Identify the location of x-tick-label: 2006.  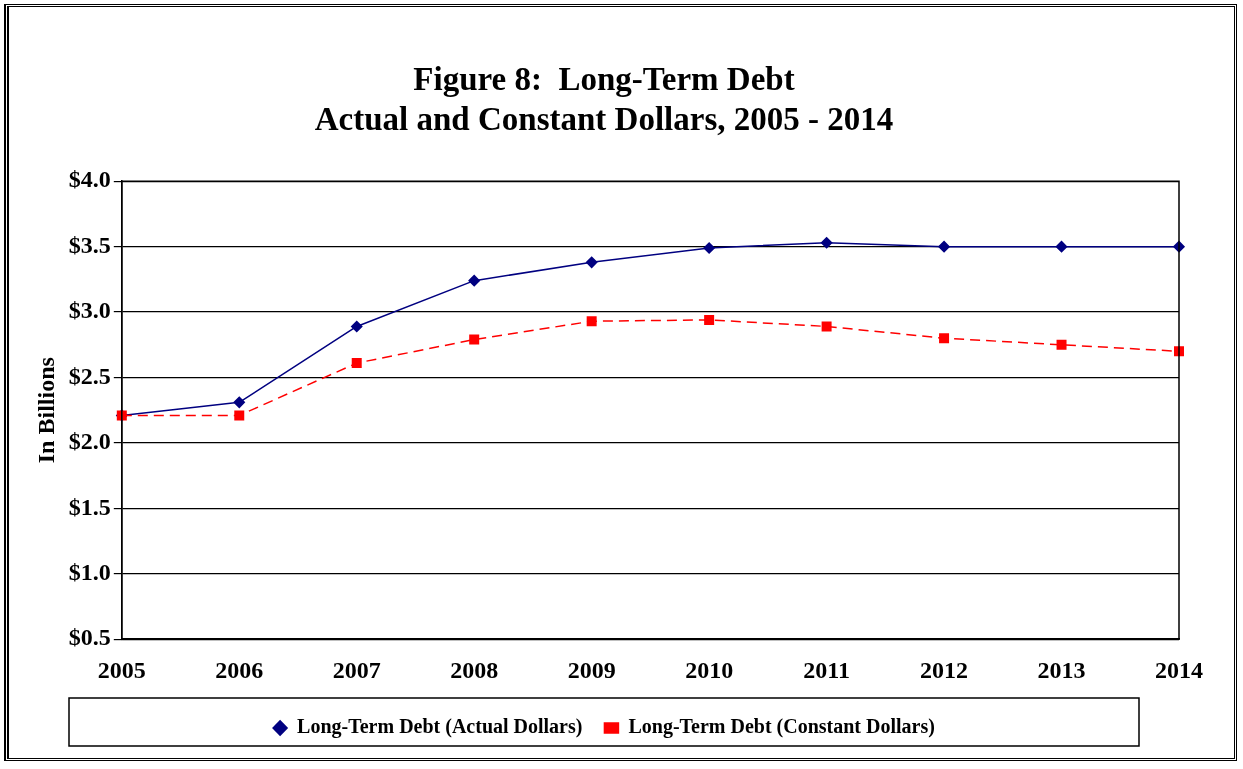
(239, 669).